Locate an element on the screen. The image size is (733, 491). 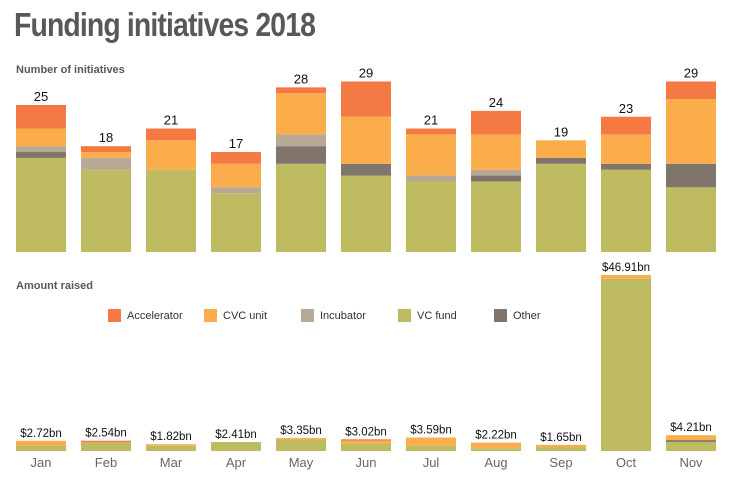
count-bar-oct-cvc-unit is located at coordinates (626, 149).